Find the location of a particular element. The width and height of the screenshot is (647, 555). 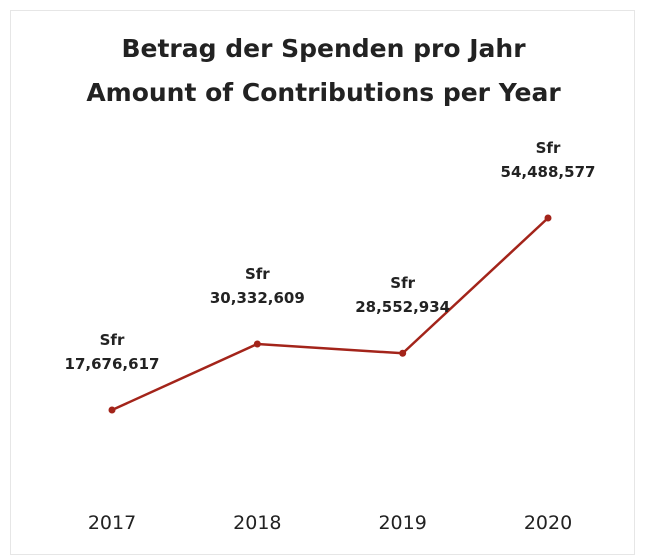

data-label: Sfr 17,676,617 is located at coordinates (112, 352).